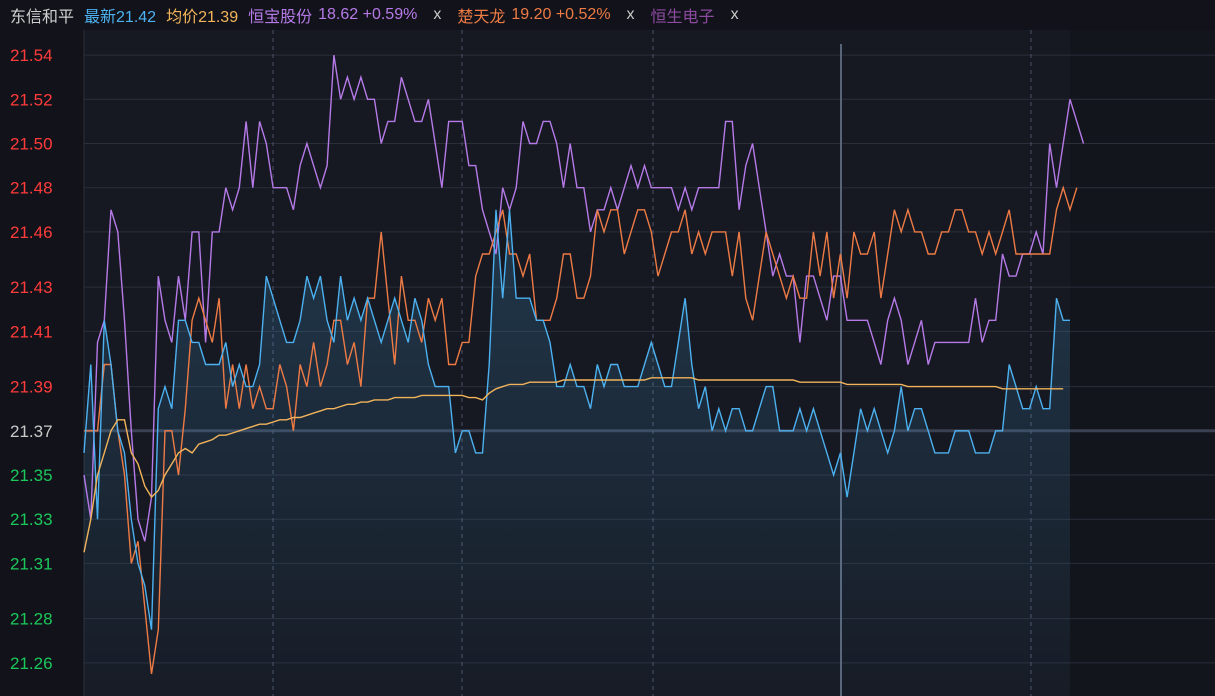 This screenshot has height=696, width=1215. Describe the element at coordinates (31, 188) in the screenshot. I see `y-tick-label: 21.48` at that location.